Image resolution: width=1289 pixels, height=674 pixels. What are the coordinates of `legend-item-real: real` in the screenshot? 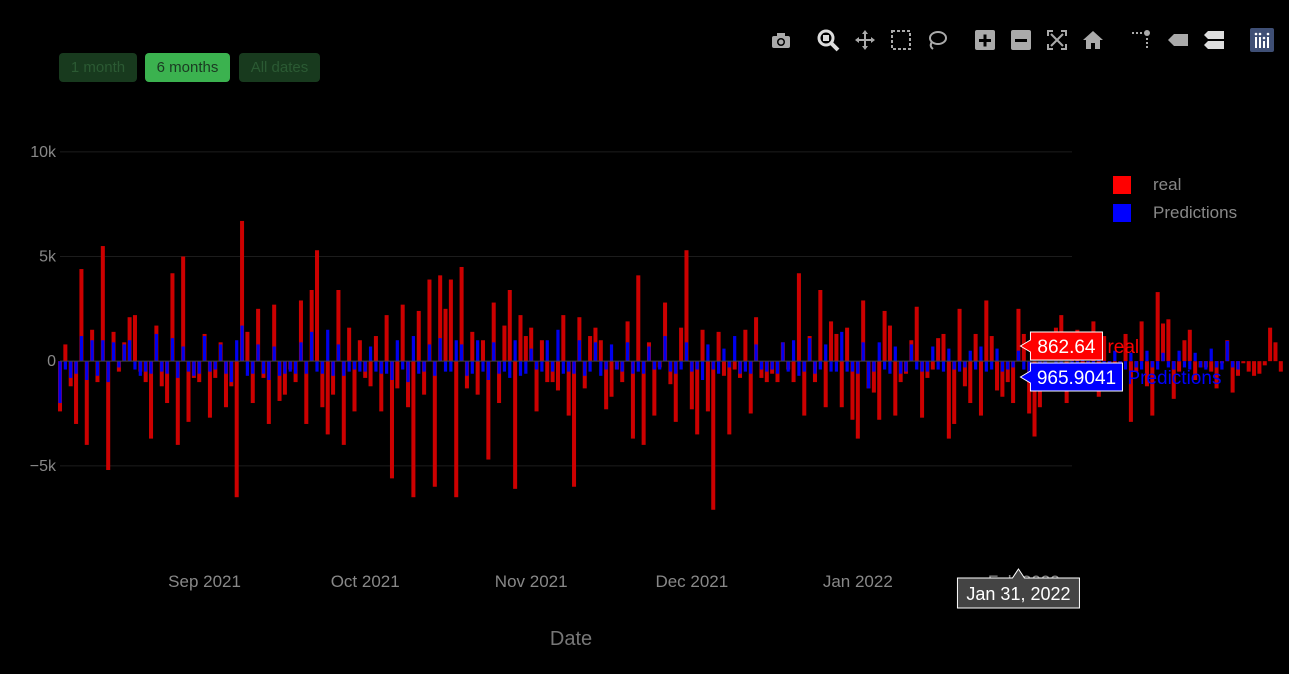 It's located at (1185, 184).